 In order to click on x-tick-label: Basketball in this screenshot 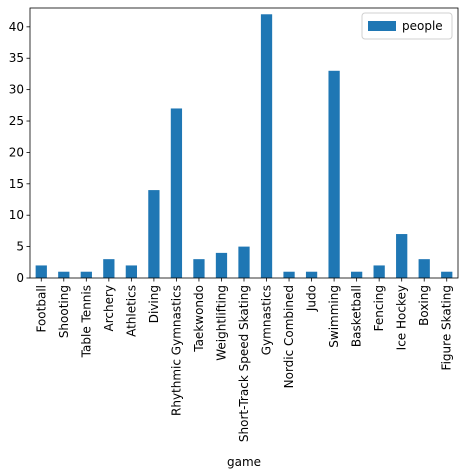, I will do `click(357, 316)`.